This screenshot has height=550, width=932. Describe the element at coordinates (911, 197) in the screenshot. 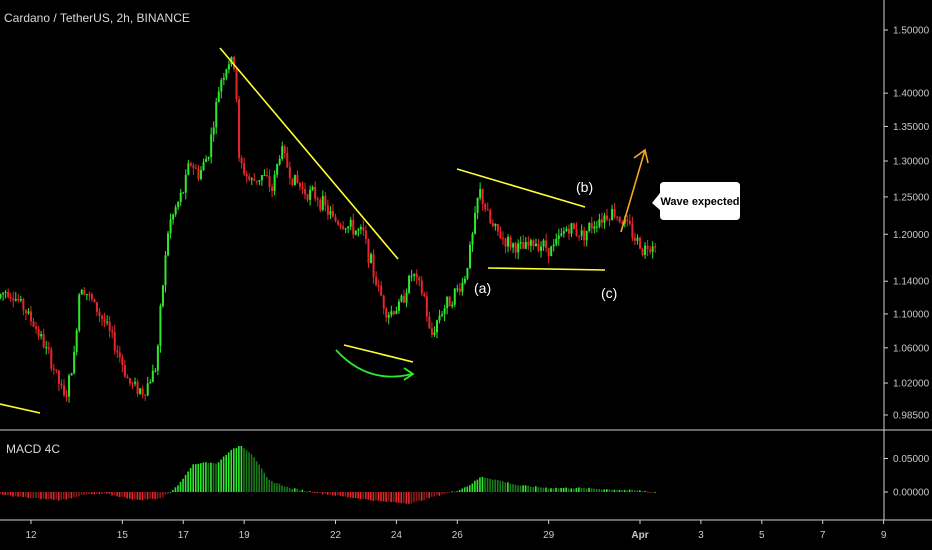

I see `price-tick-label: 1.25000` at that location.